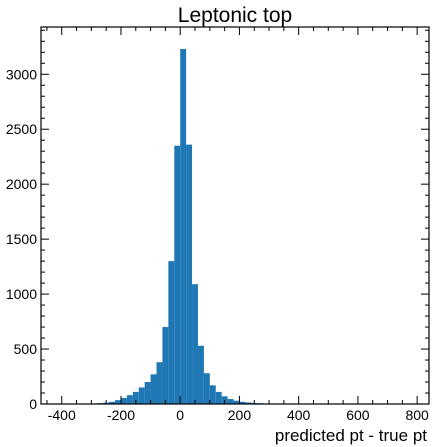 This screenshot has width=433, height=447. Describe the element at coordinates (235, 15) in the screenshot. I see `chart-title: Leptonic top` at that location.